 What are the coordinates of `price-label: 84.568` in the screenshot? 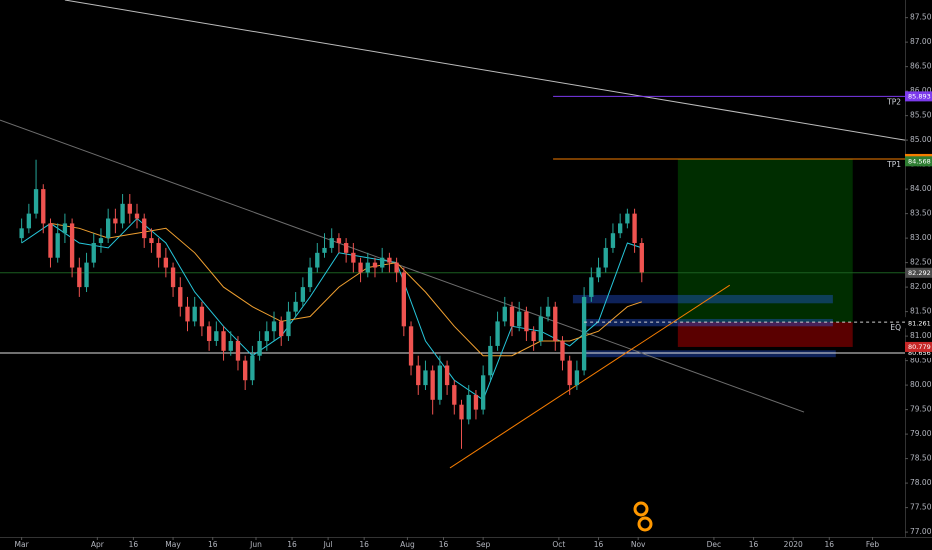 It's located at (919, 161).